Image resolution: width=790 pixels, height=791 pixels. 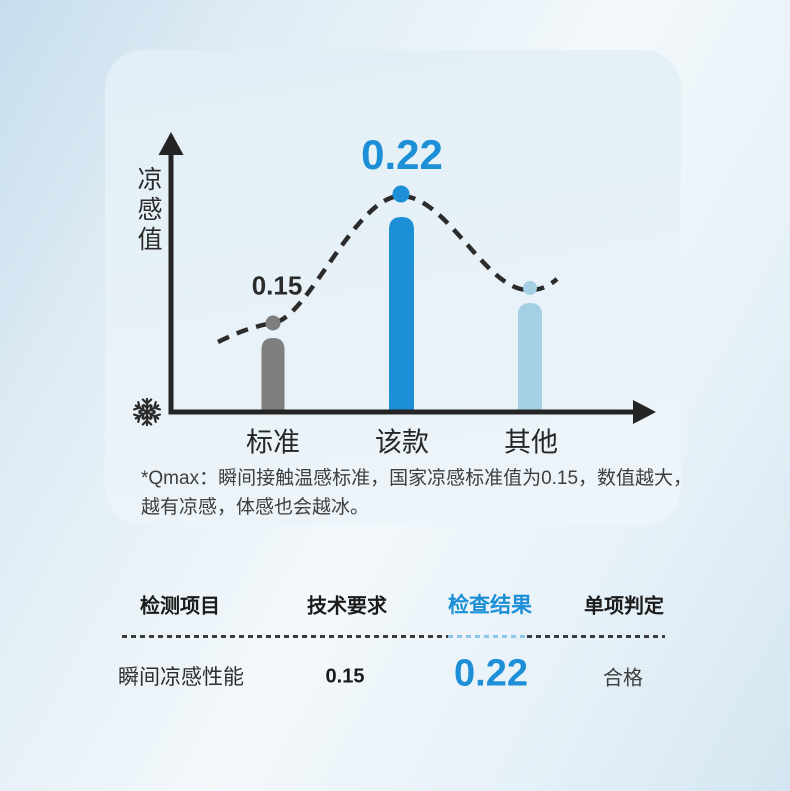 I want to click on dot-this-model, so click(x=401, y=194).